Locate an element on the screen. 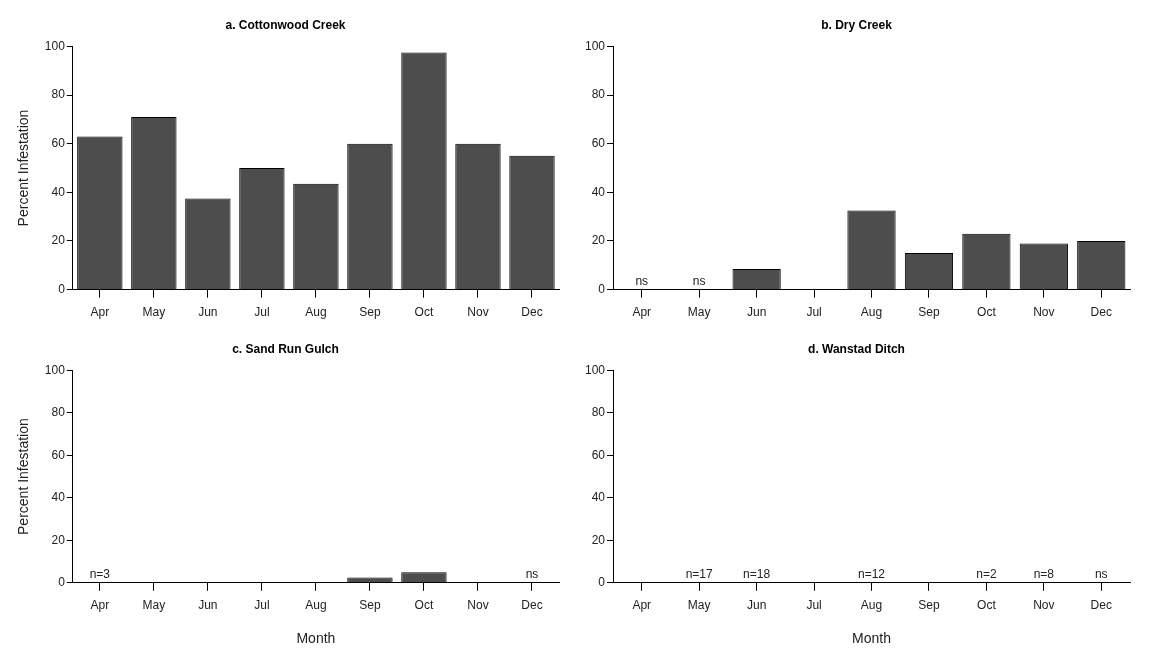 This screenshot has height=664, width=1158. chart-title: a. Cottonwood Creek is located at coordinates (285, 24).